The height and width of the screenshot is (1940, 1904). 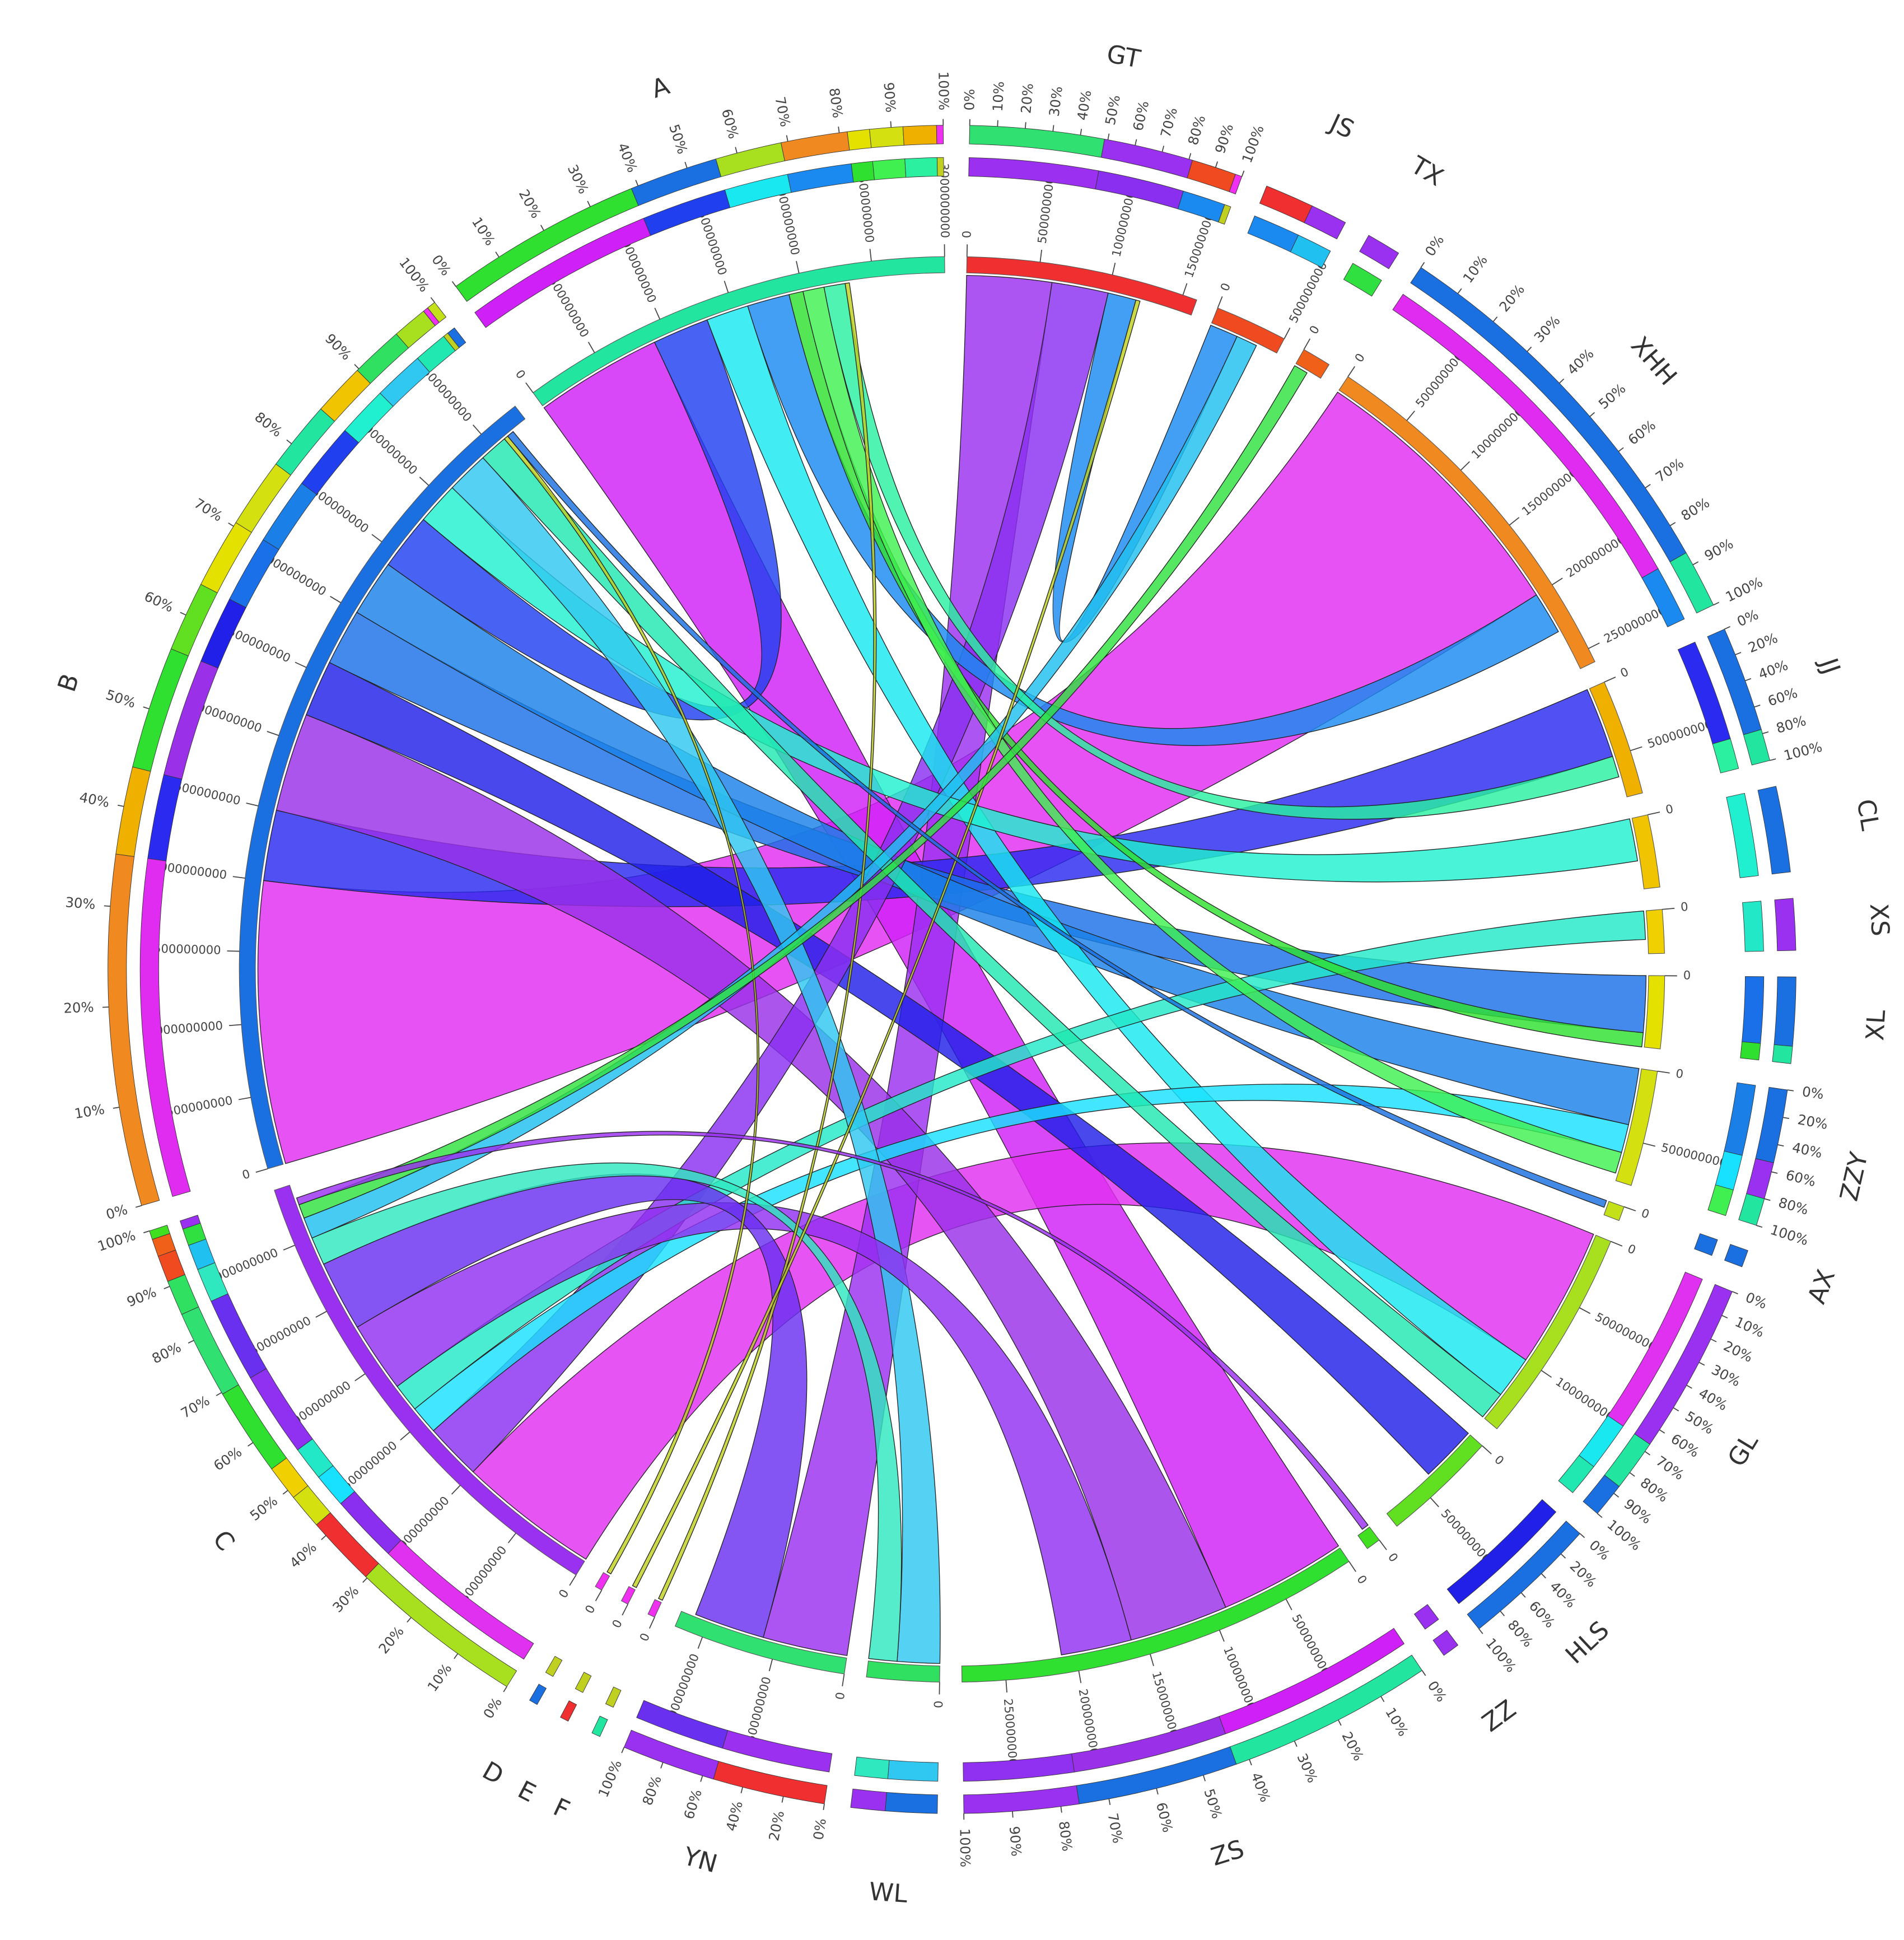 I want to click on percent-label: 20%, so click(x=1738, y=1351).